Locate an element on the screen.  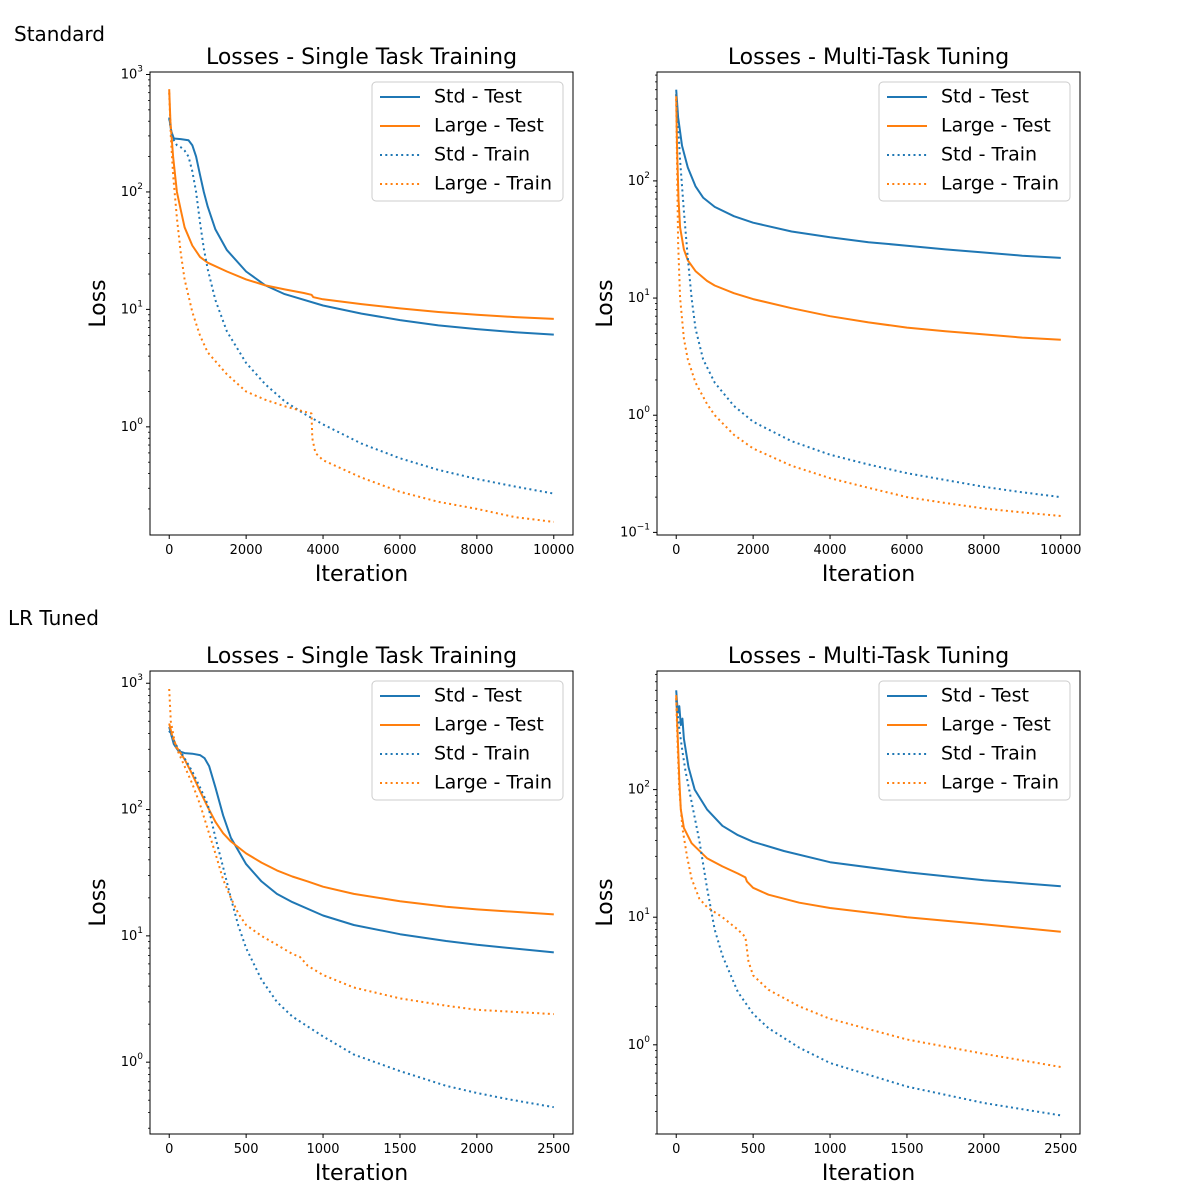
row-label-lr-tuned: LR Tuned is located at coordinates (53, 618).